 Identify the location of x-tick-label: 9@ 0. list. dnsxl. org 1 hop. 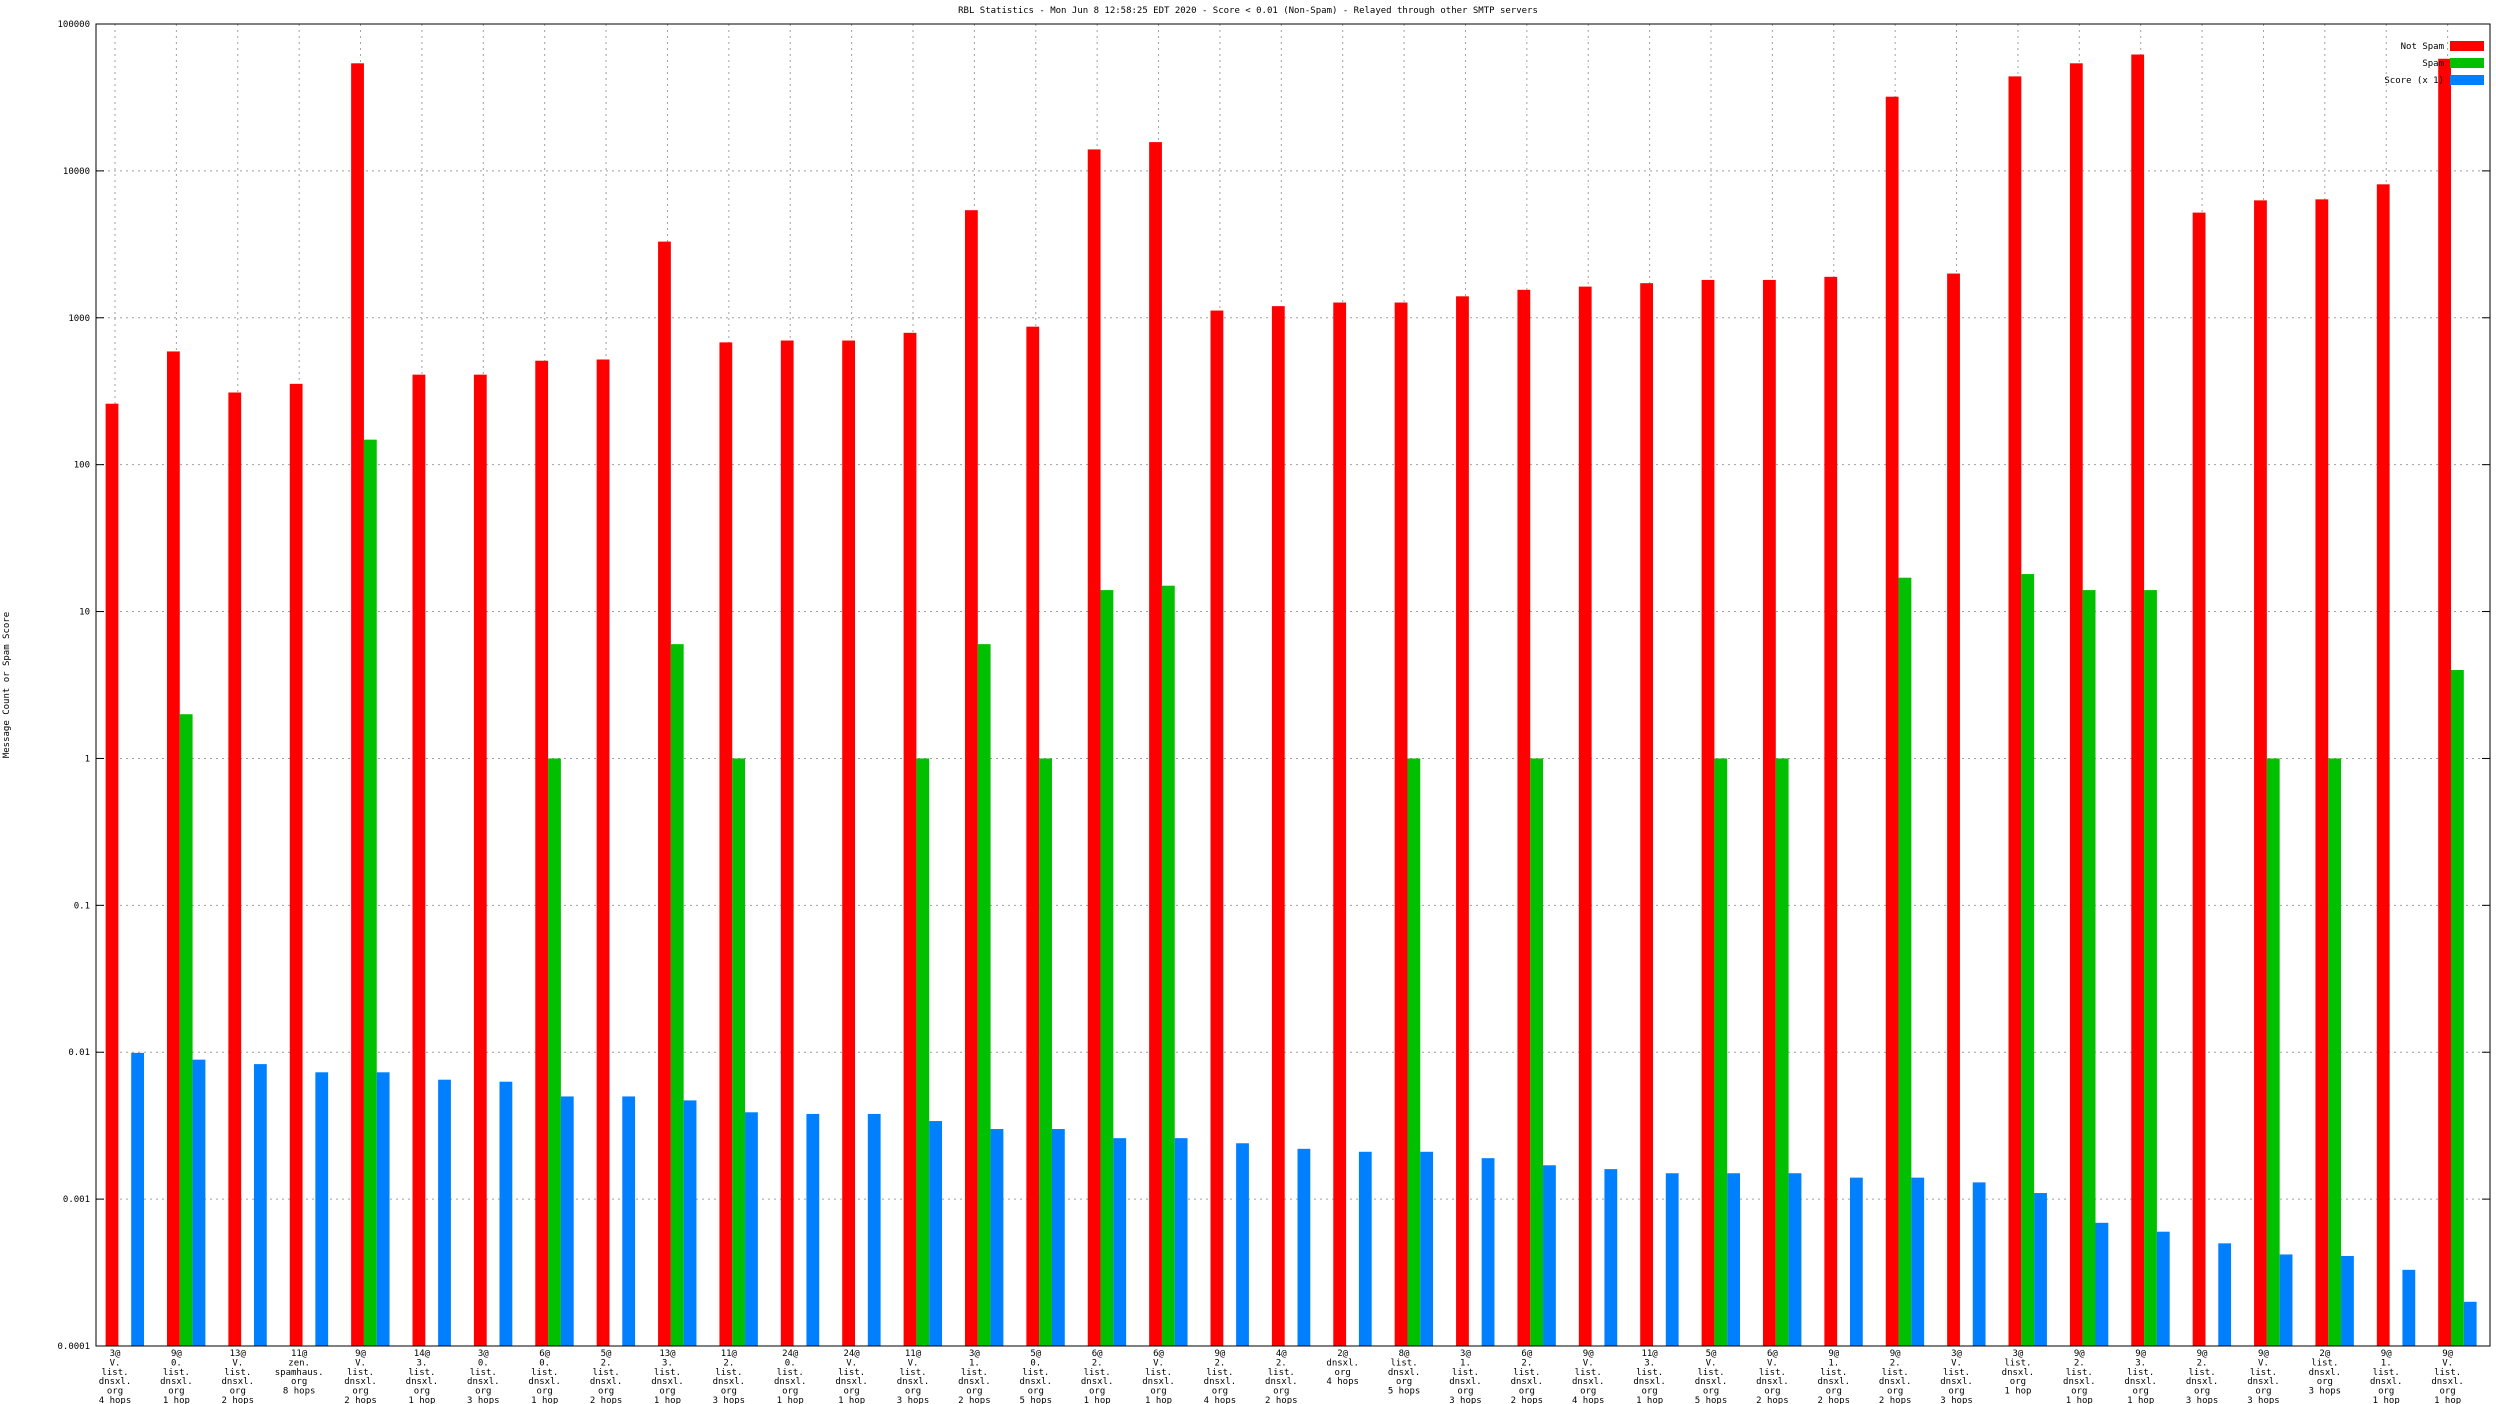
(176, 1376).